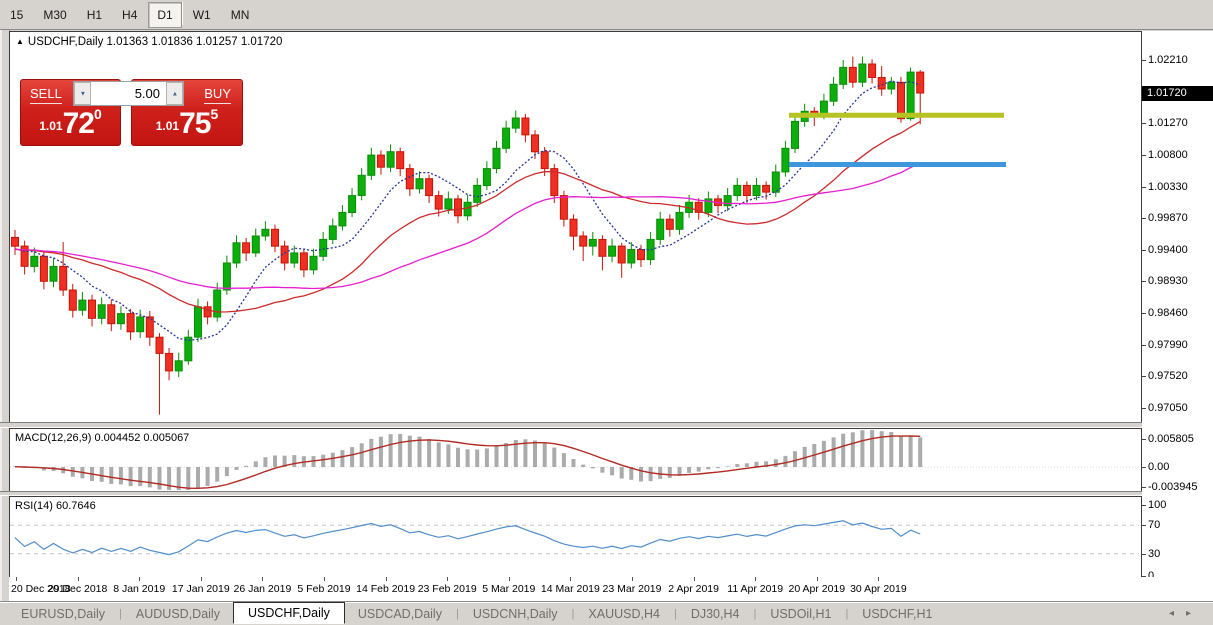 This screenshot has height=625, width=1213. Describe the element at coordinates (1168, 250) in the screenshot. I see `price-axis-label: 0.99400` at that location.